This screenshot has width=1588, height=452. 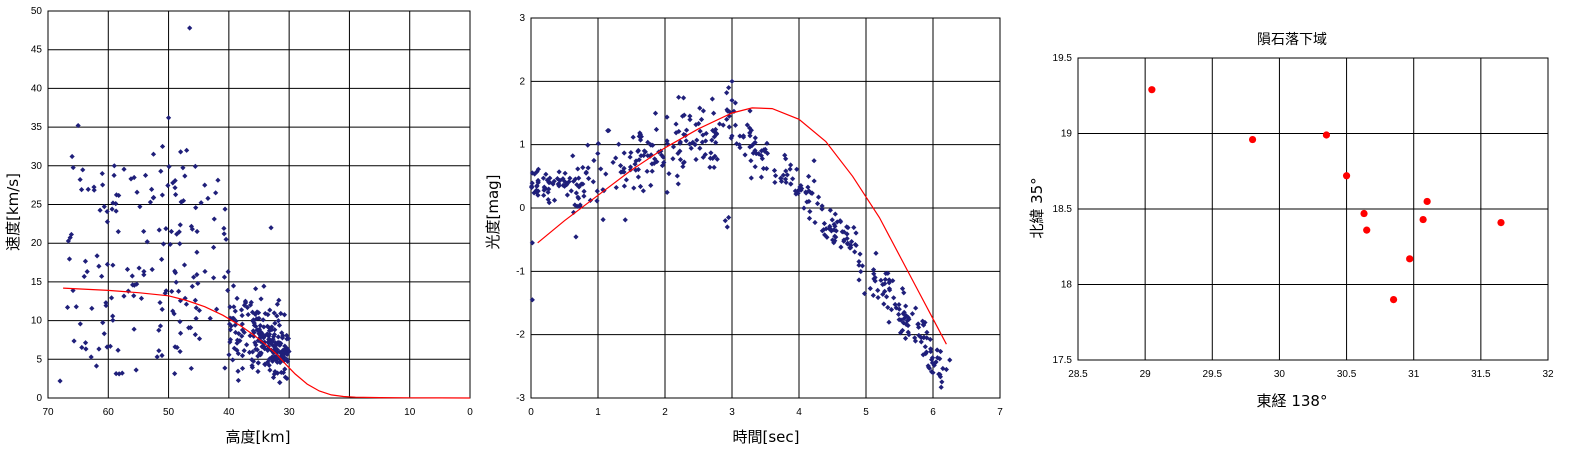 What do you see at coordinates (470, 412) in the screenshot?
I see `x-tick-label: 0` at bounding box center [470, 412].